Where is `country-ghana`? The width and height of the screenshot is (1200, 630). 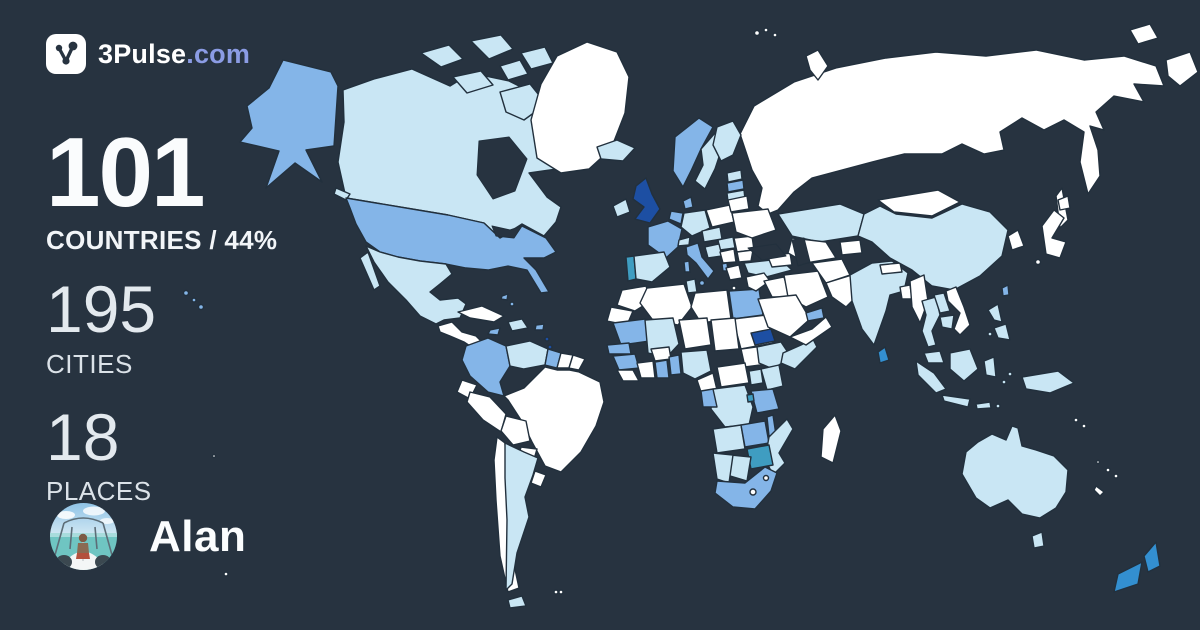
country-ghana is located at coordinates (662, 369).